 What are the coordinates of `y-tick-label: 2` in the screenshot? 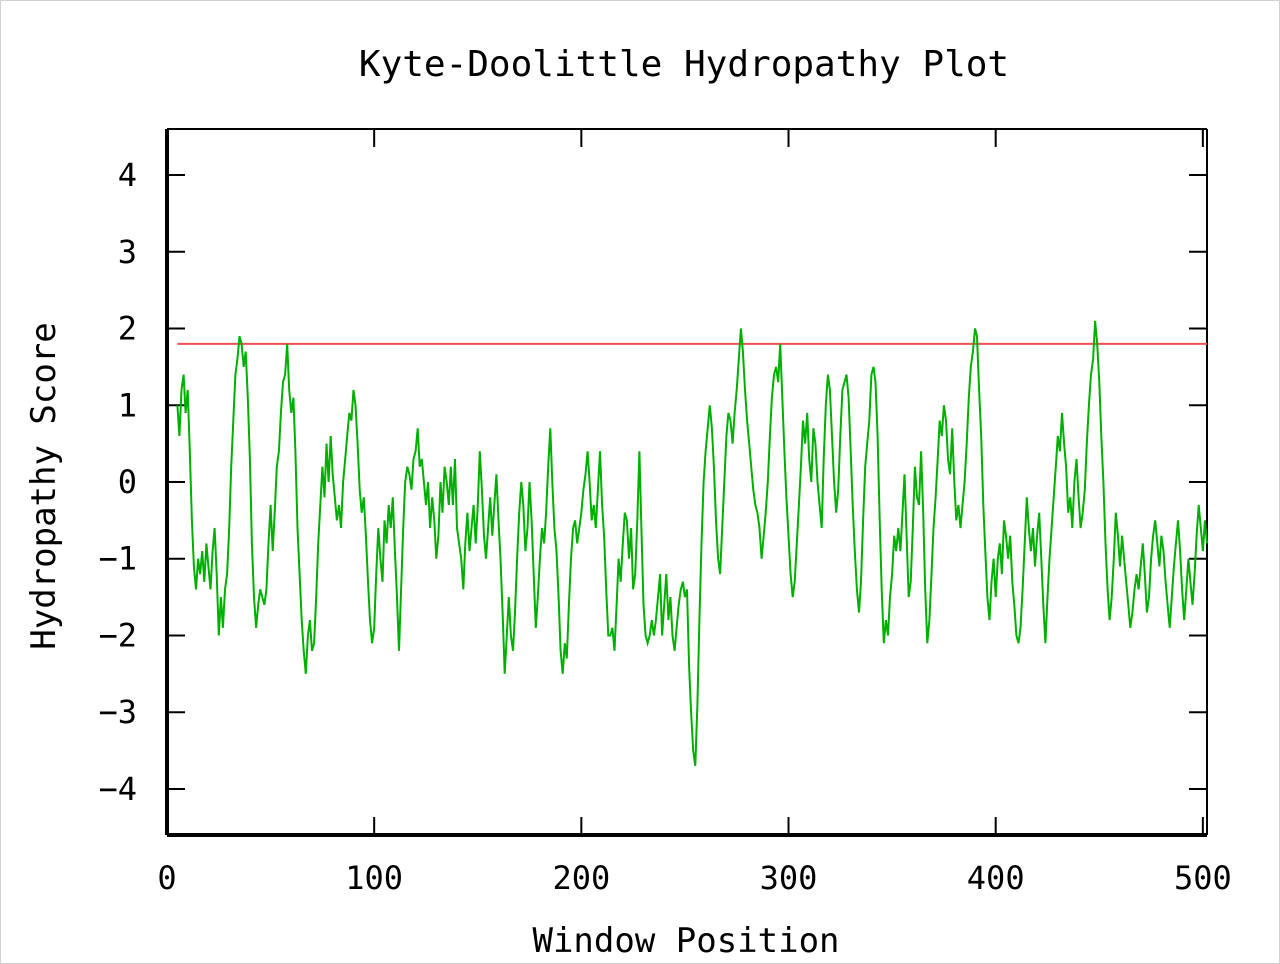 It's located at (127, 329).